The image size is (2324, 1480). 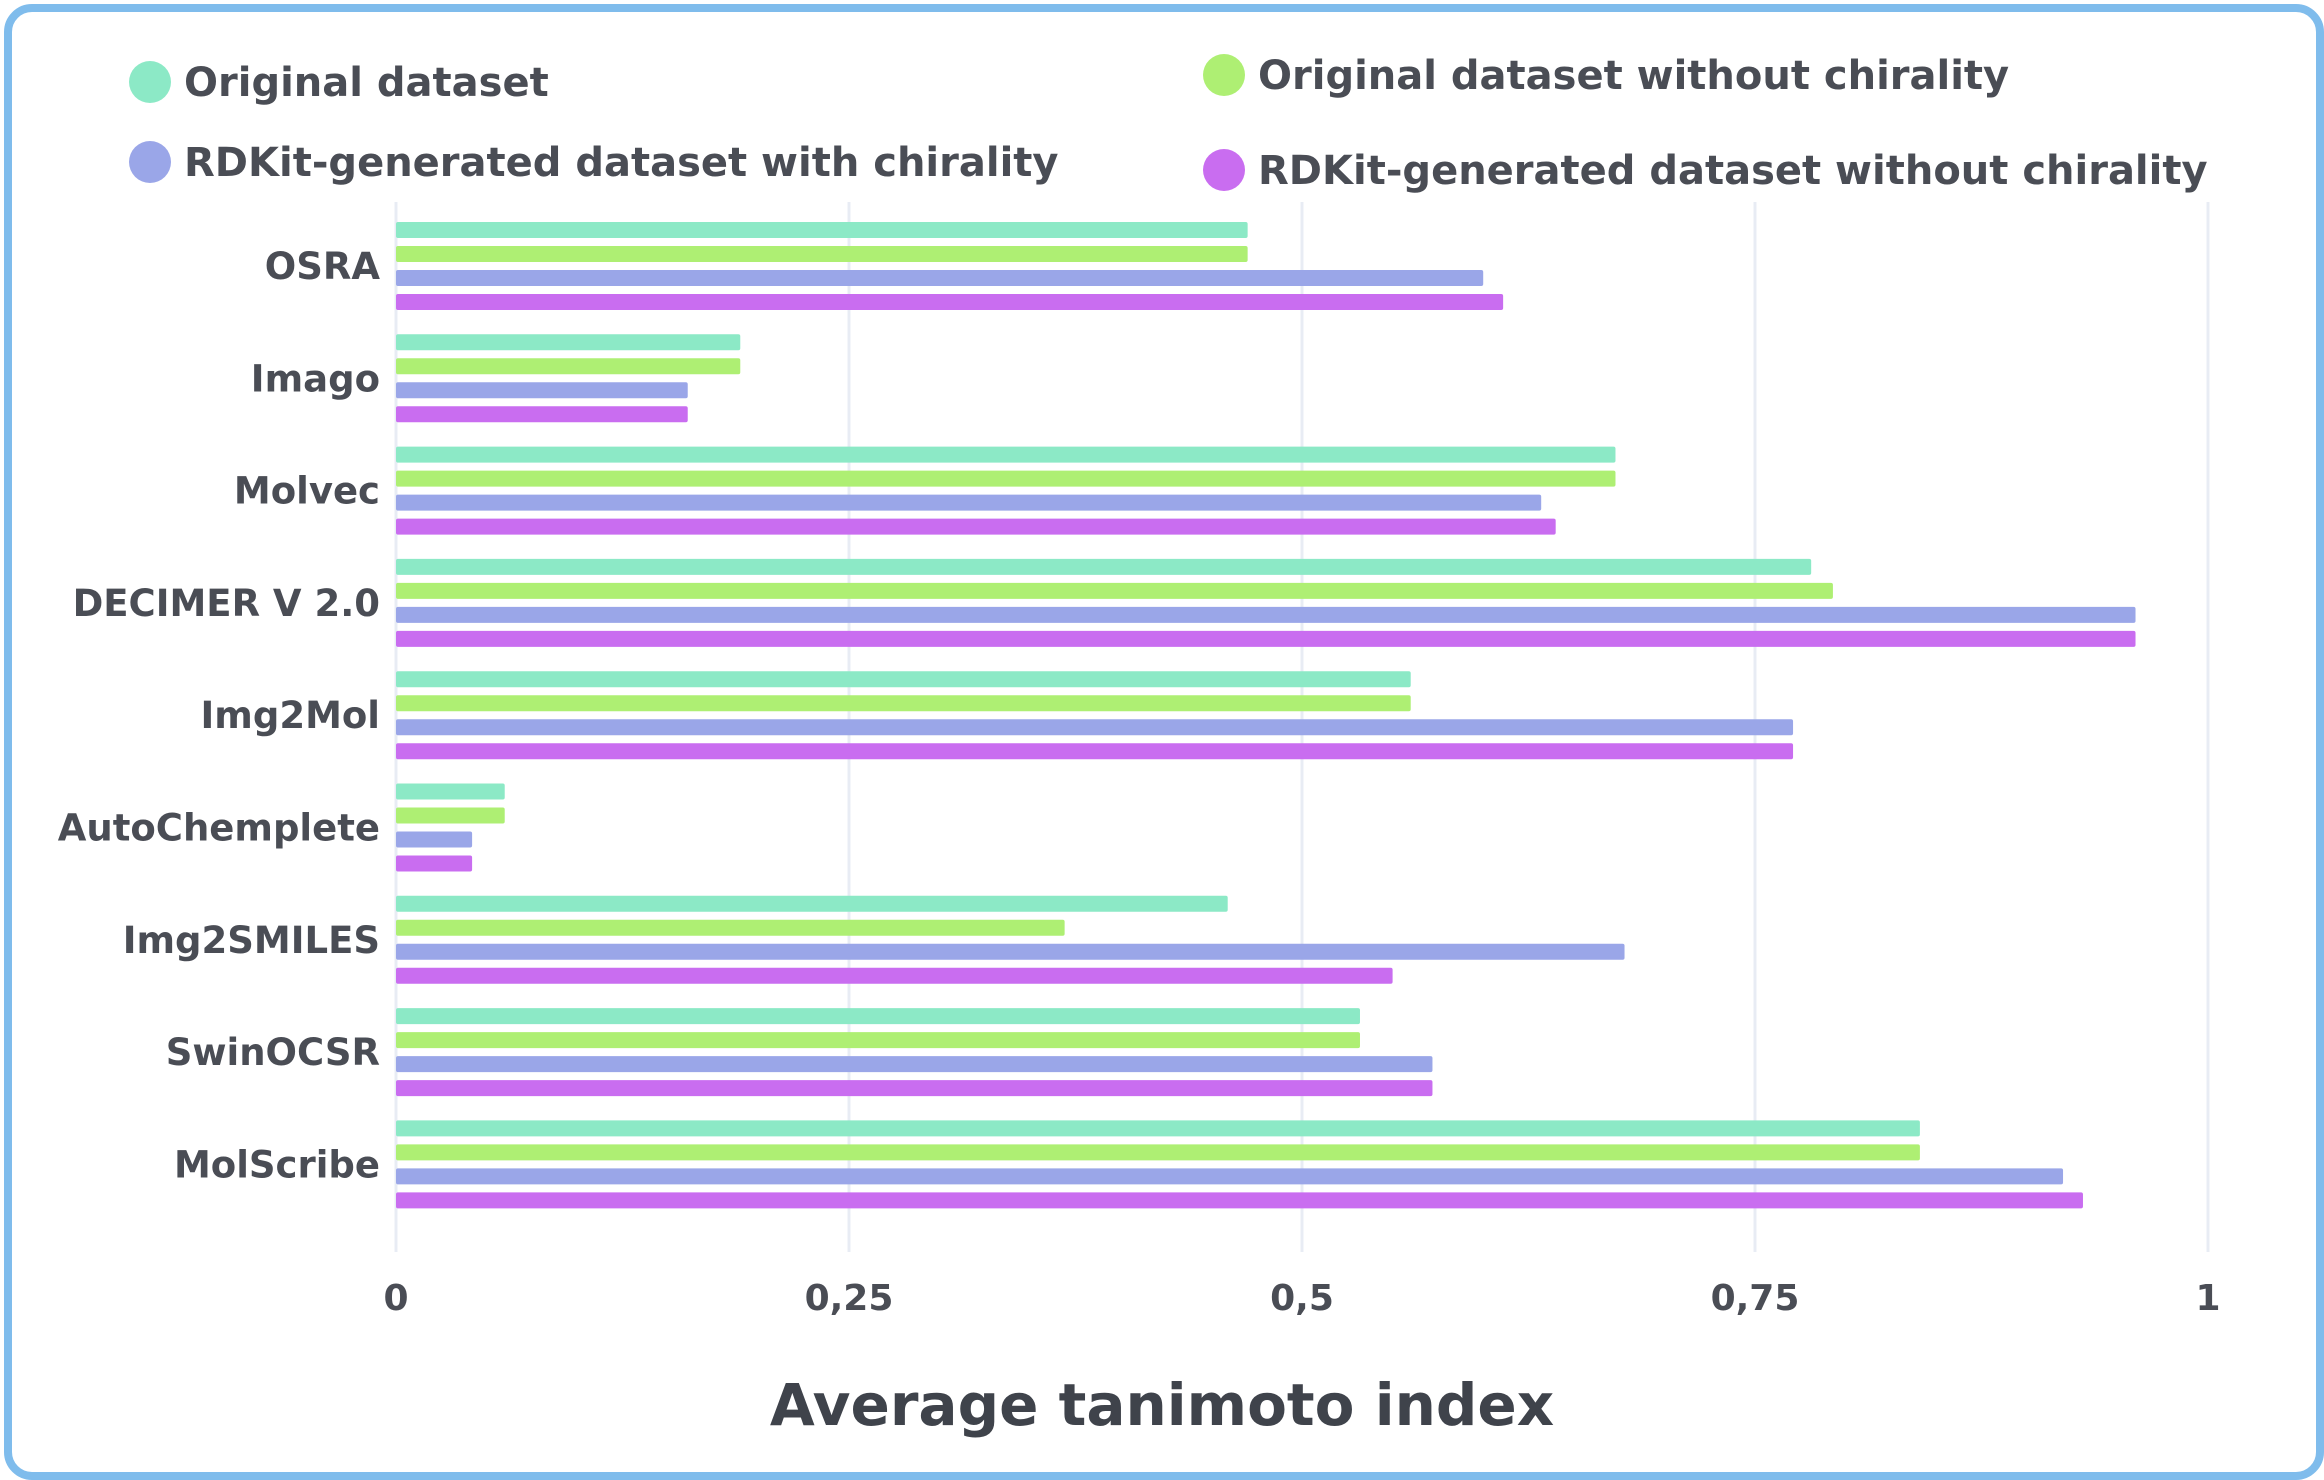 I want to click on legend-item-0: Original dataset, so click(x=339, y=83).